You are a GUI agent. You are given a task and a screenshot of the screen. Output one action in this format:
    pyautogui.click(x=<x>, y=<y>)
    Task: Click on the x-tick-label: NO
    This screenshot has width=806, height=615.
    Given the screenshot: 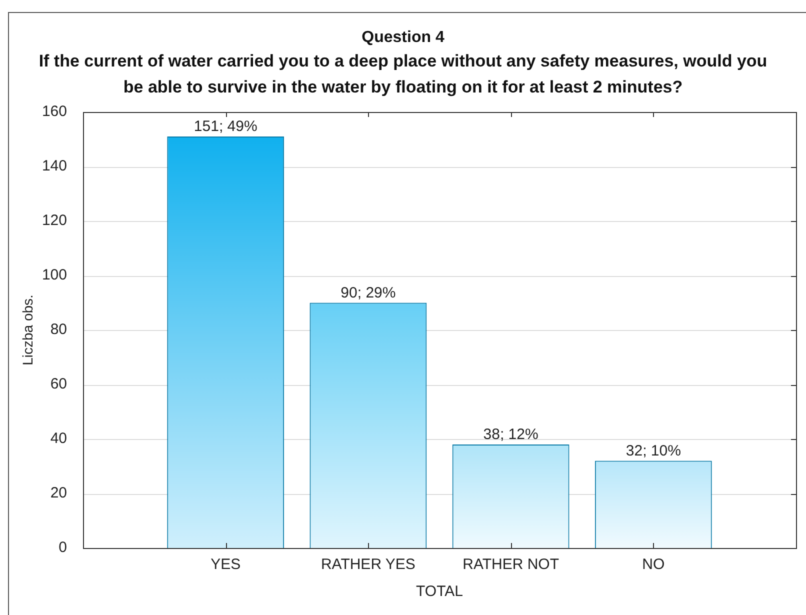 What is the action you would take?
    pyautogui.click(x=653, y=565)
    